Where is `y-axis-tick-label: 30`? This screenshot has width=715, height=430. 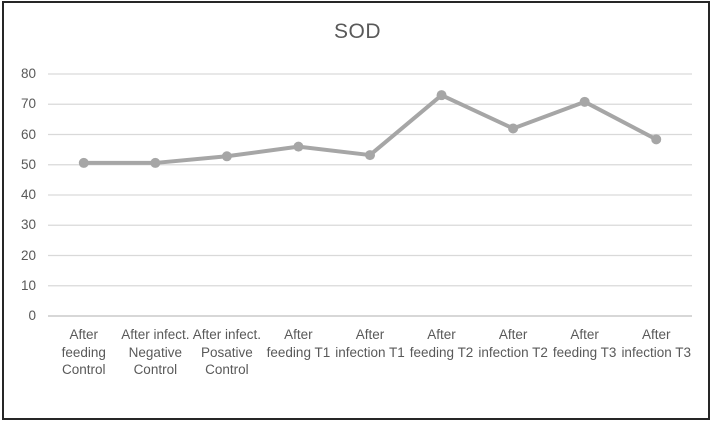
y-axis-tick-label: 30 is located at coordinates (28, 225).